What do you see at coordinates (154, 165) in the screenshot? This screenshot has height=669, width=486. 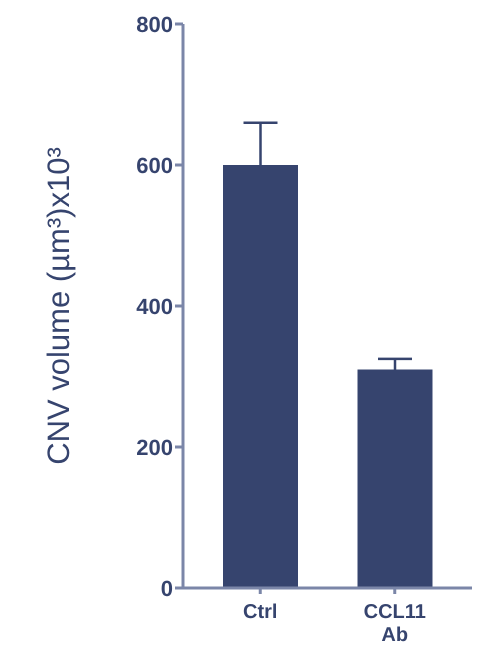 I see `y-tick-label: 600` at bounding box center [154, 165].